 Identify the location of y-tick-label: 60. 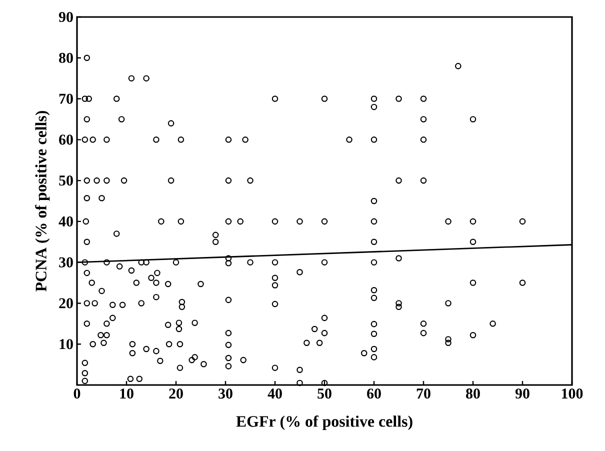
(66, 139).